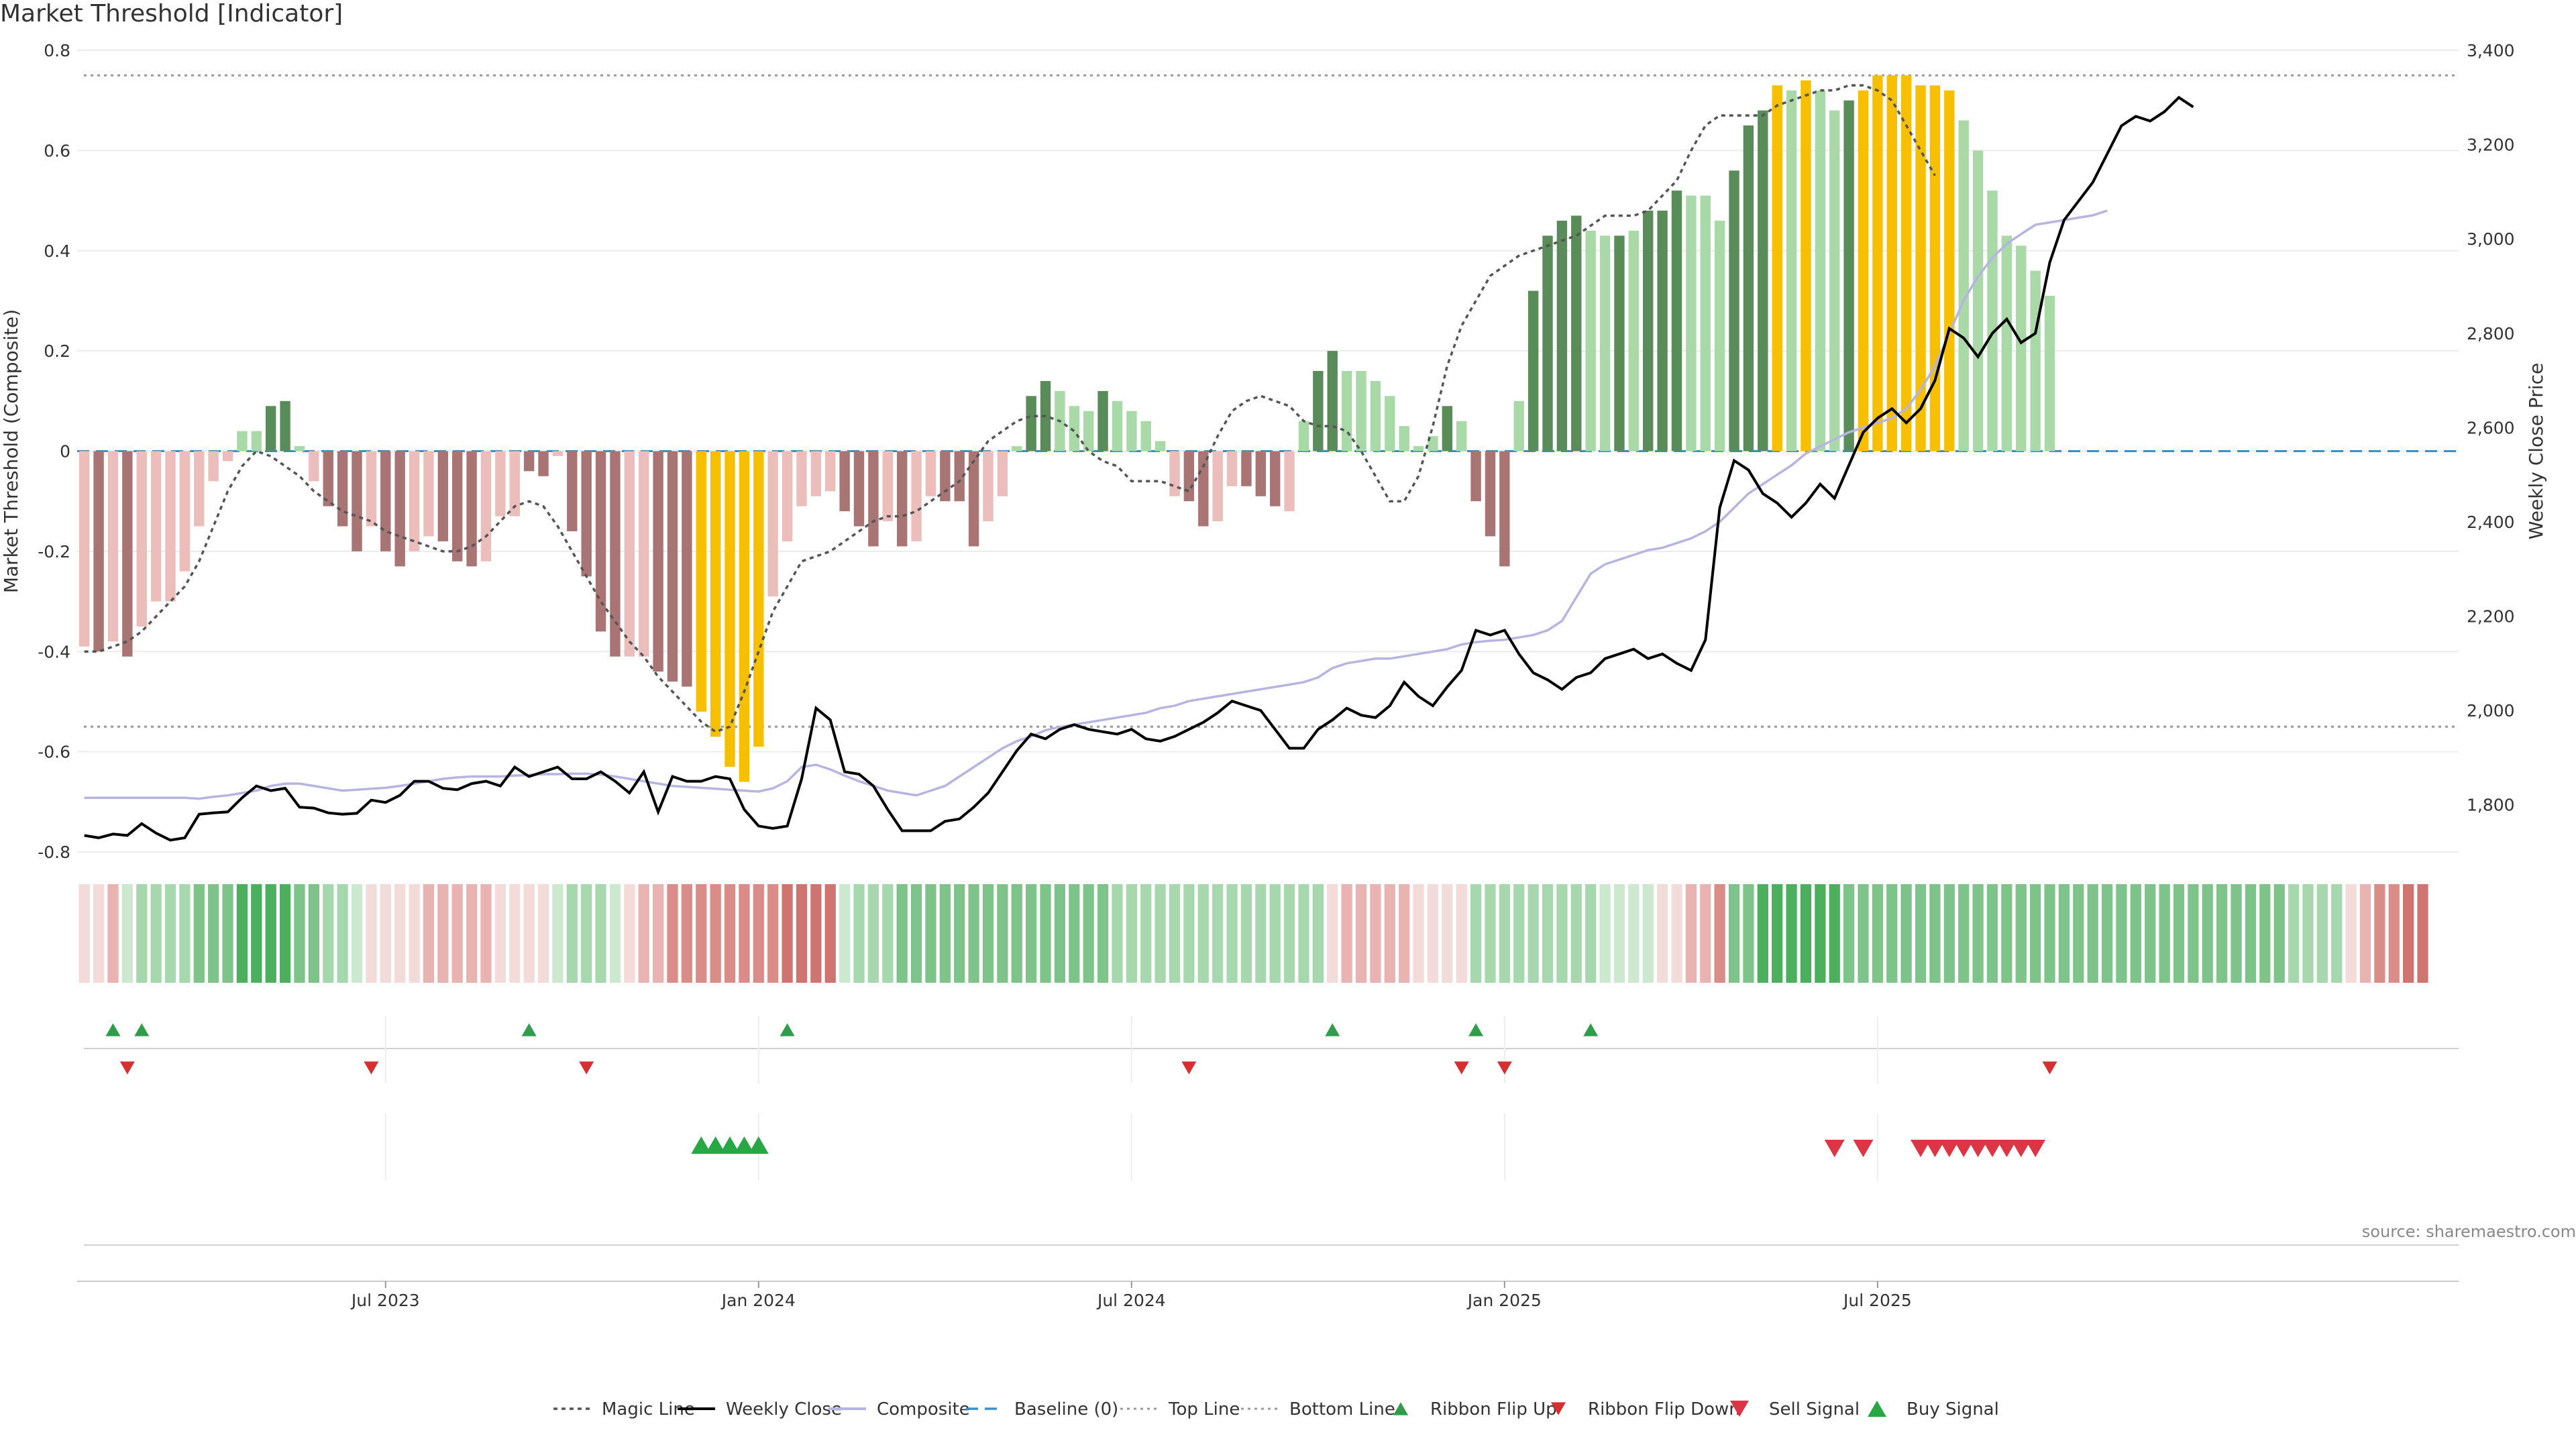 Image resolution: width=2576 pixels, height=1449 pixels. Describe the element at coordinates (171, 14) in the screenshot. I see `chart-title: Market Threshold [Indicator]` at that location.